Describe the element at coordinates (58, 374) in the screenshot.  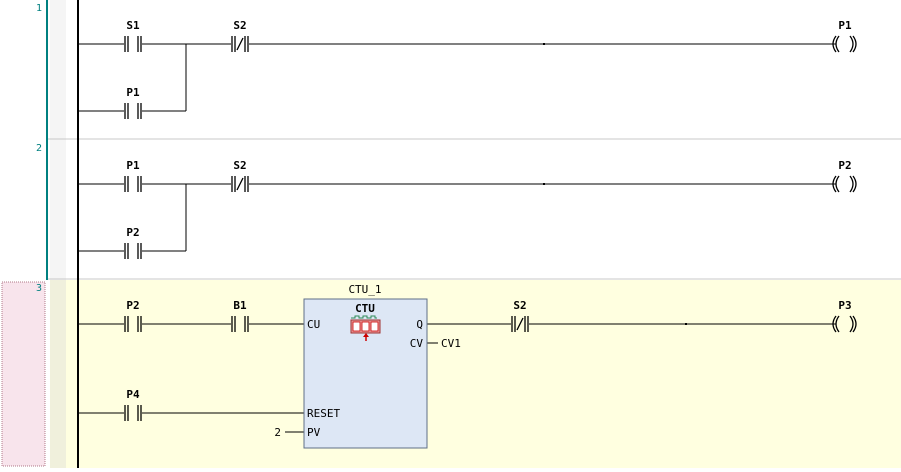
I see `gutter-strip-selected` at that location.